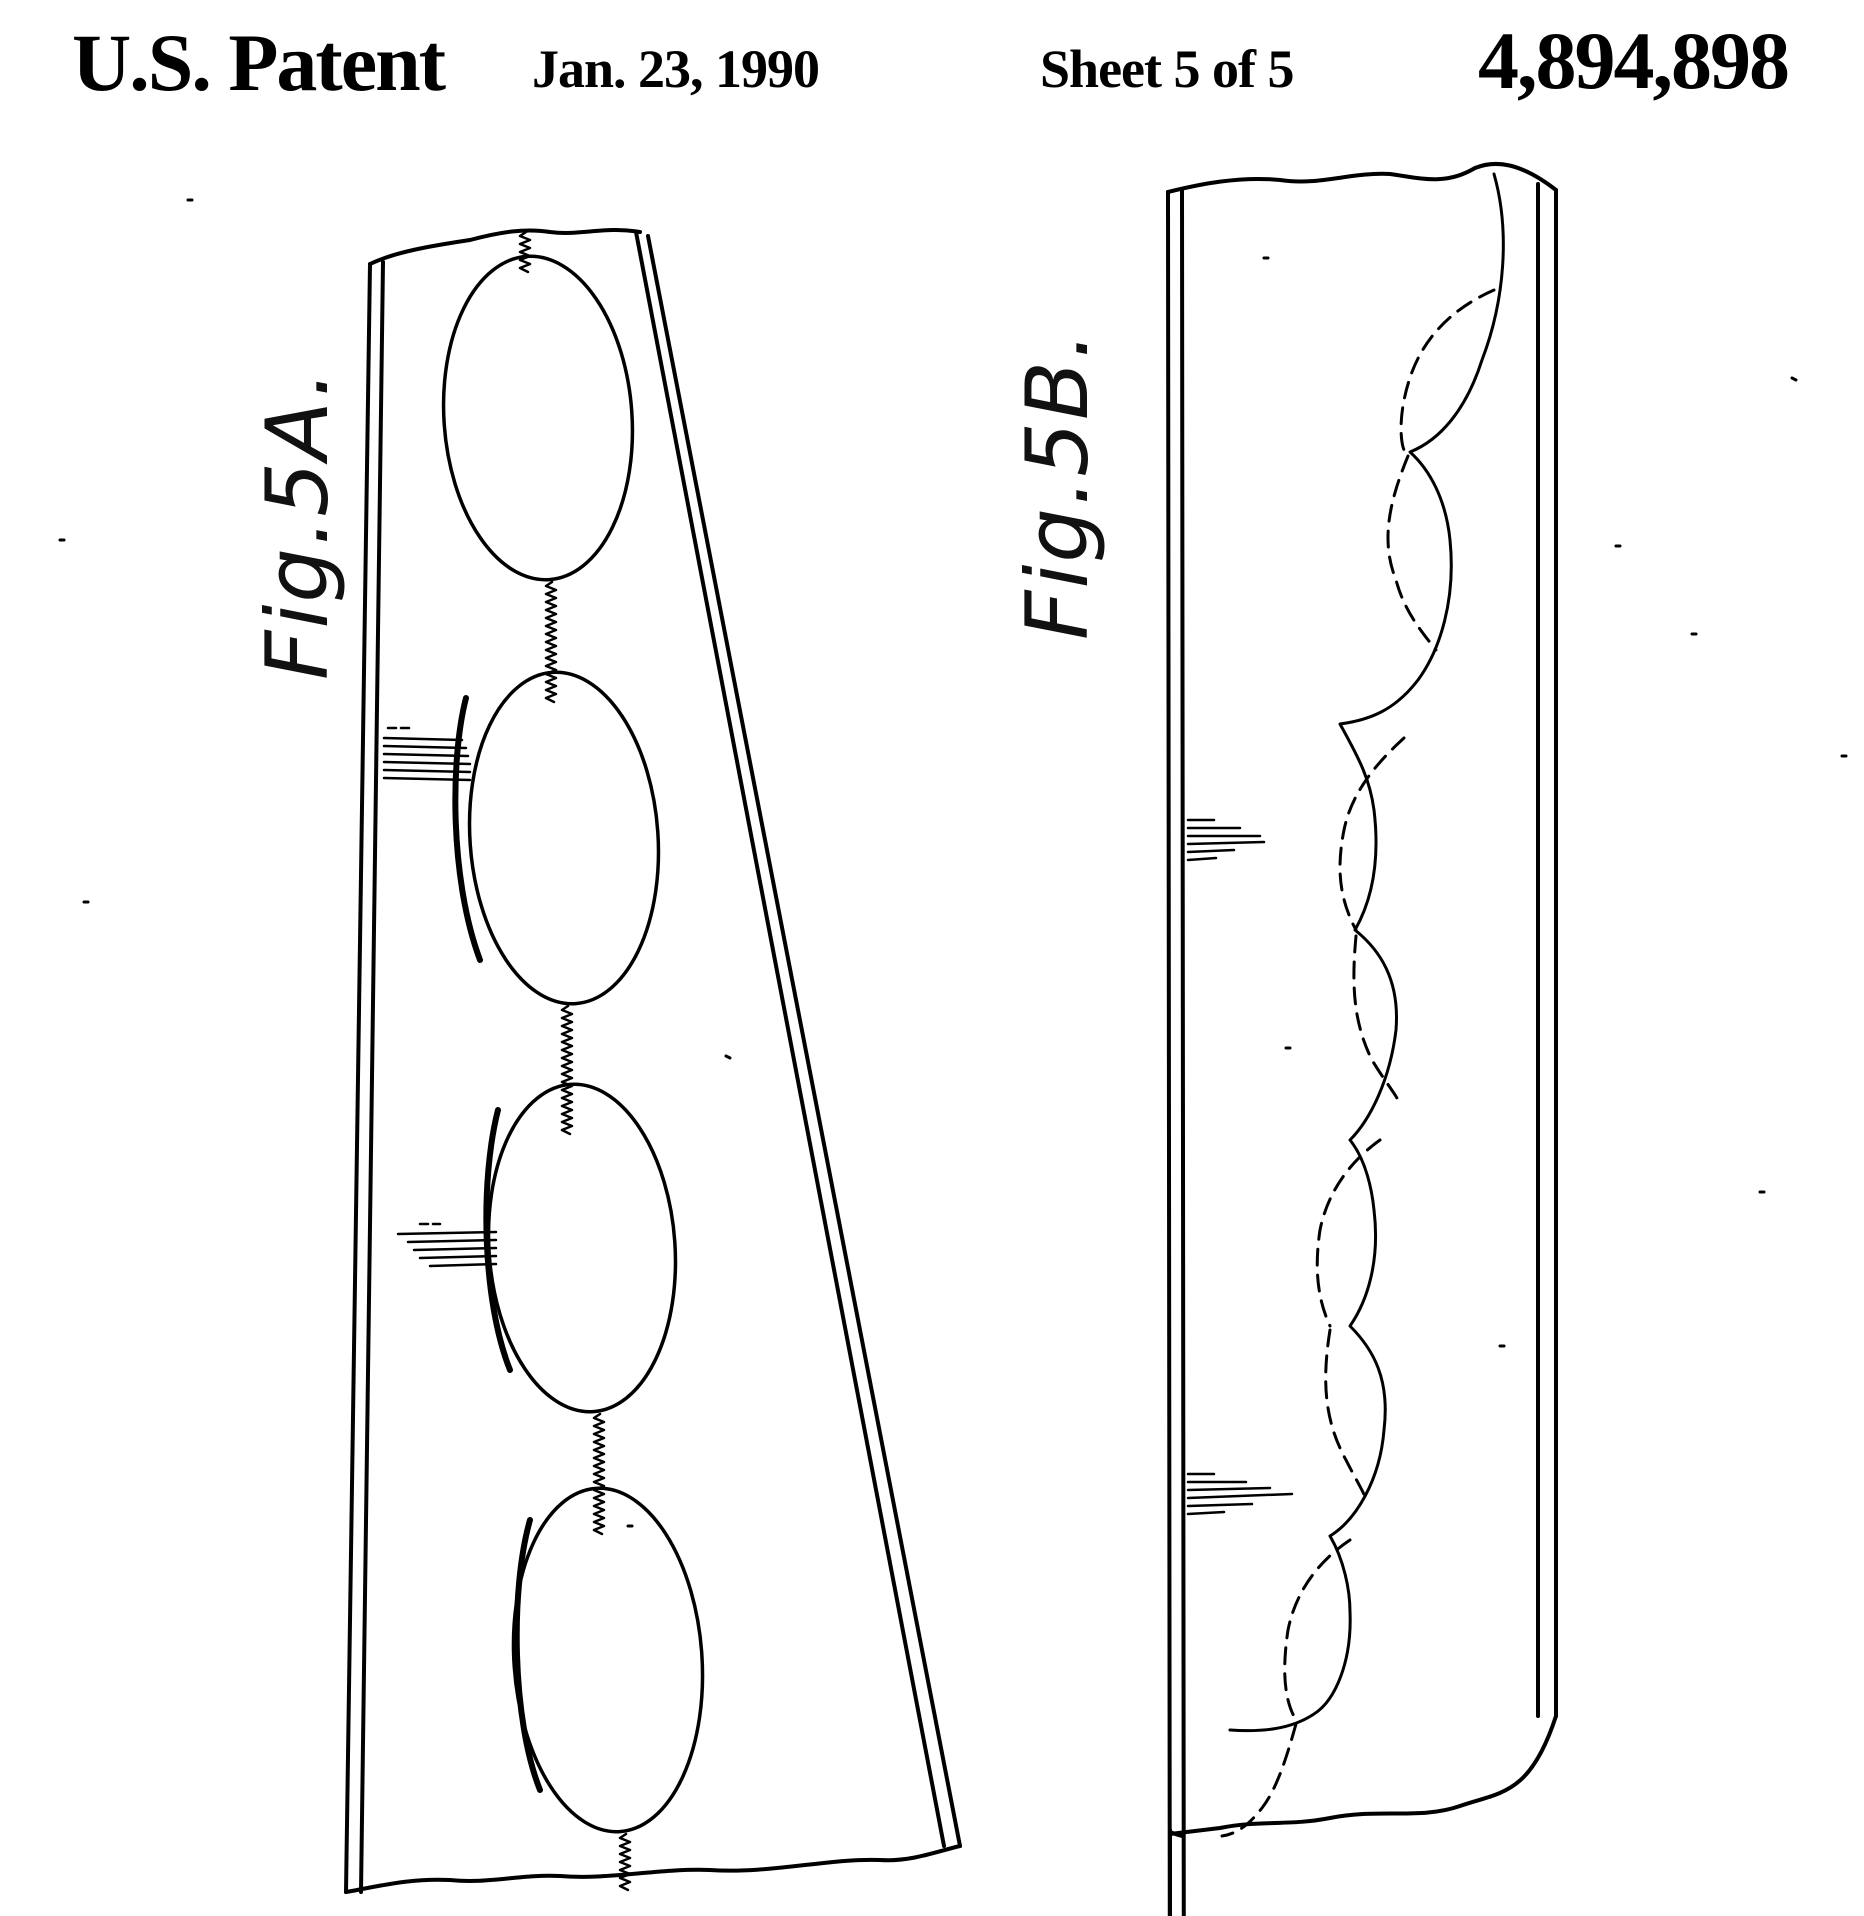 This screenshot has height=1916, width=1864. I want to click on fig5a-weld-seams, so click(575, 1061).